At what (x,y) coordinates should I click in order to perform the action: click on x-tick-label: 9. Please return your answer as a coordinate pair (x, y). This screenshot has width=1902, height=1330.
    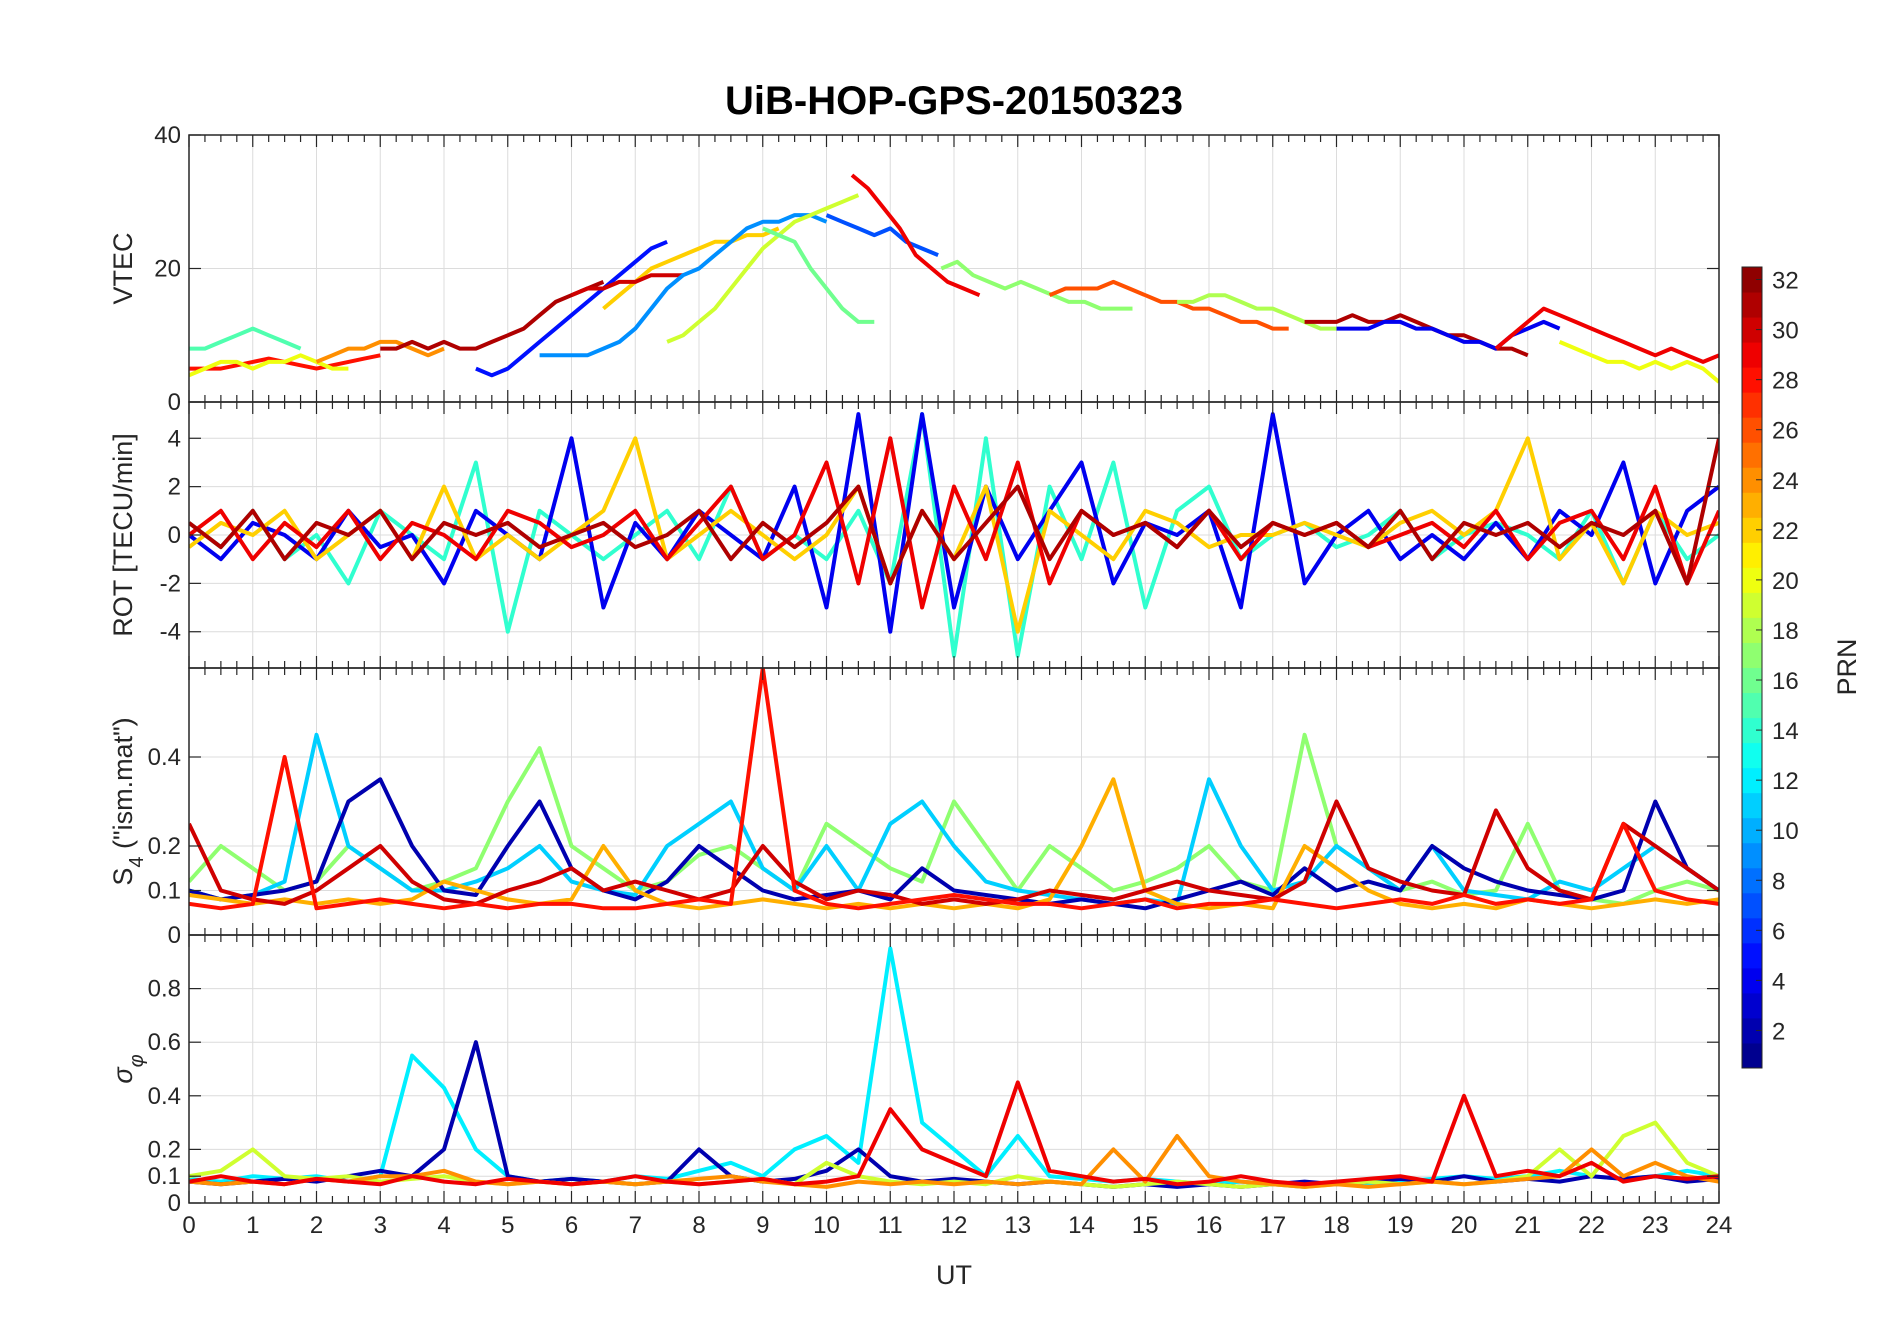
    Looking at the image, I should click on (762, 1225).